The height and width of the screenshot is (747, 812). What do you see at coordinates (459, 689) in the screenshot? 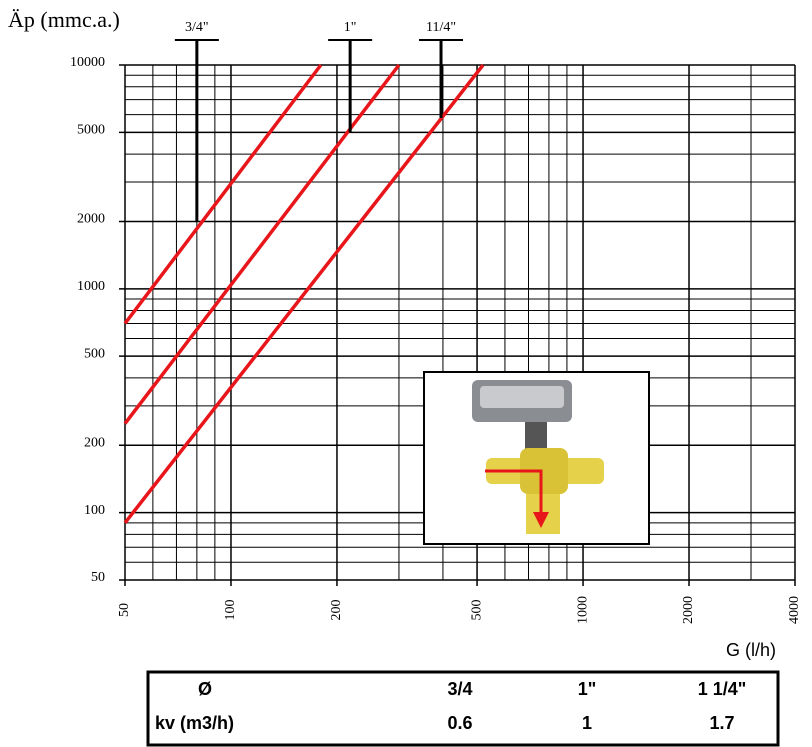
I see `table-cell: 3/4` at bounding box center [459, 689].